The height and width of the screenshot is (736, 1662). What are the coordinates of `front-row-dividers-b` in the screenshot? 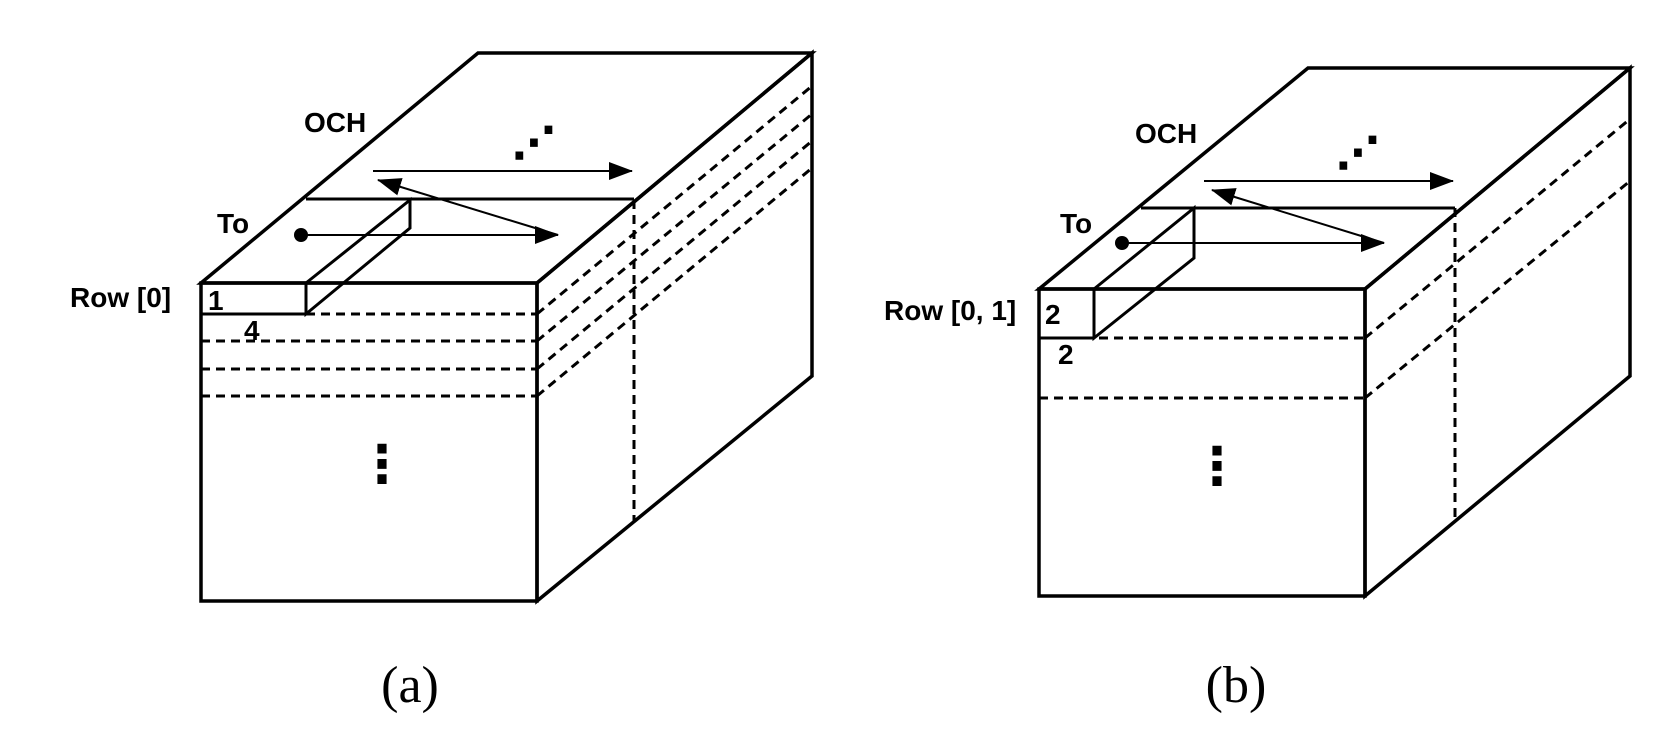 It's located at (1202, 368).